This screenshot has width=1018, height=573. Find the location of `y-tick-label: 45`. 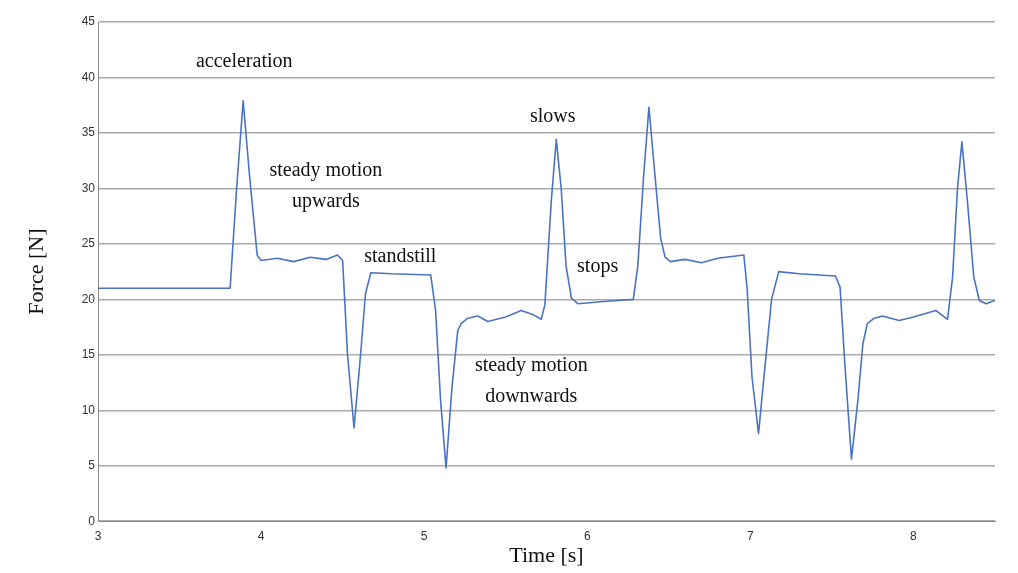

y-tick-label: 45 is located at coordinates (88, 21).